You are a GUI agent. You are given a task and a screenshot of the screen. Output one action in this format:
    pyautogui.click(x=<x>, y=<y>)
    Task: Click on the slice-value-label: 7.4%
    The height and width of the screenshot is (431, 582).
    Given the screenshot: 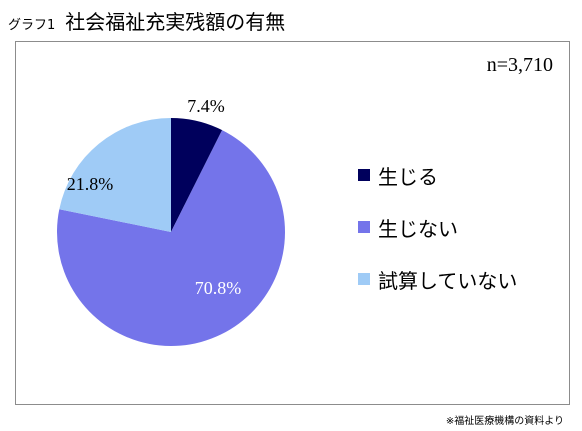 What is the action you would take?
    pyautogui.click(x=206, y=106)
    